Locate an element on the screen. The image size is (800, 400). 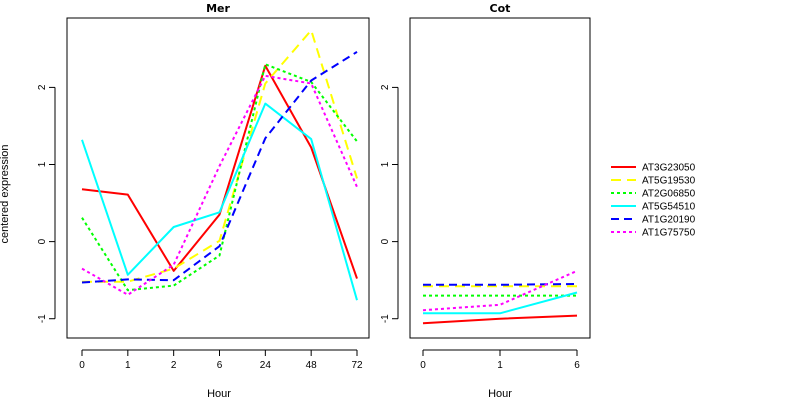
legend-label: AT3G23050 is located at coordinates (669, 168).